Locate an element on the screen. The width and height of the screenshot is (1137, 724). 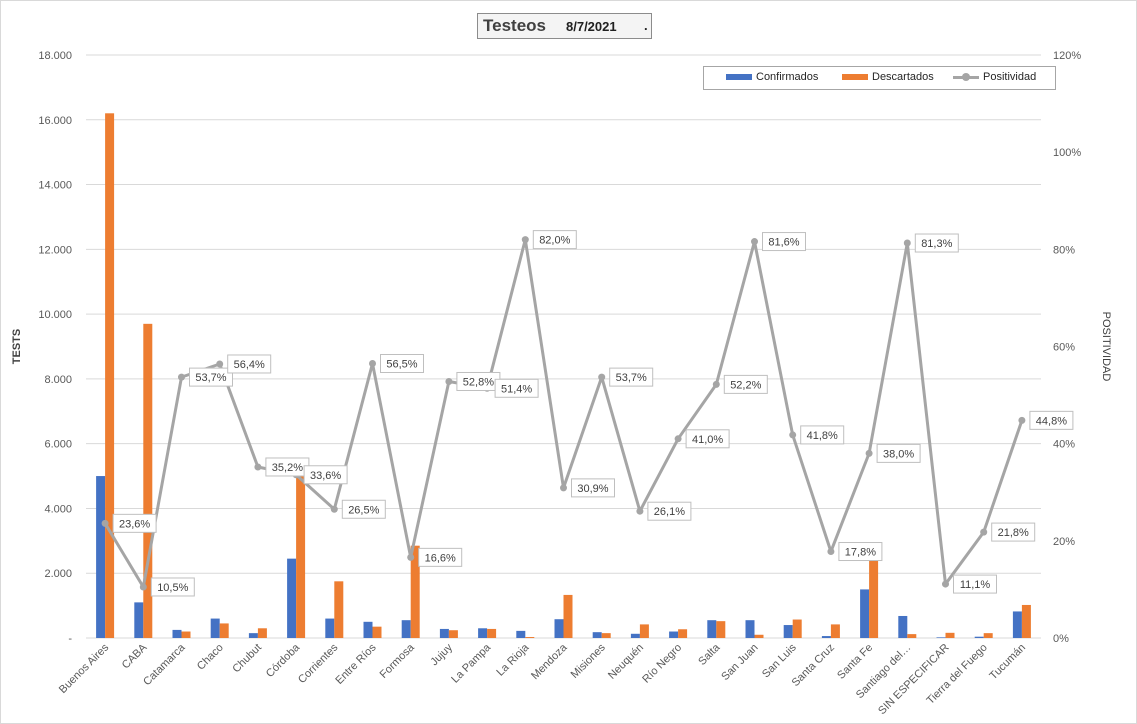
data-label-positividad: 81,3% is located at coordinates (936, 244).